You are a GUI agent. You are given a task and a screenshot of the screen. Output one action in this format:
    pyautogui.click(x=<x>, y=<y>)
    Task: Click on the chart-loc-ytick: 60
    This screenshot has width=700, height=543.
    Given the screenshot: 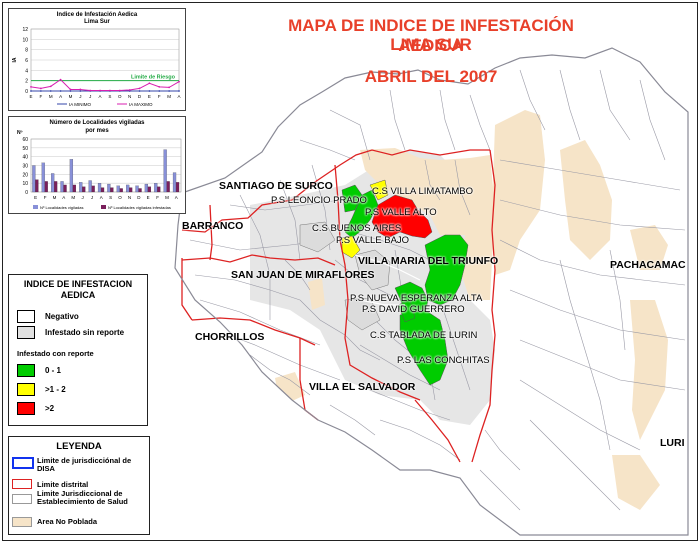 What is the action you would take?
    pyautogui.click(x=25, y=140)
    